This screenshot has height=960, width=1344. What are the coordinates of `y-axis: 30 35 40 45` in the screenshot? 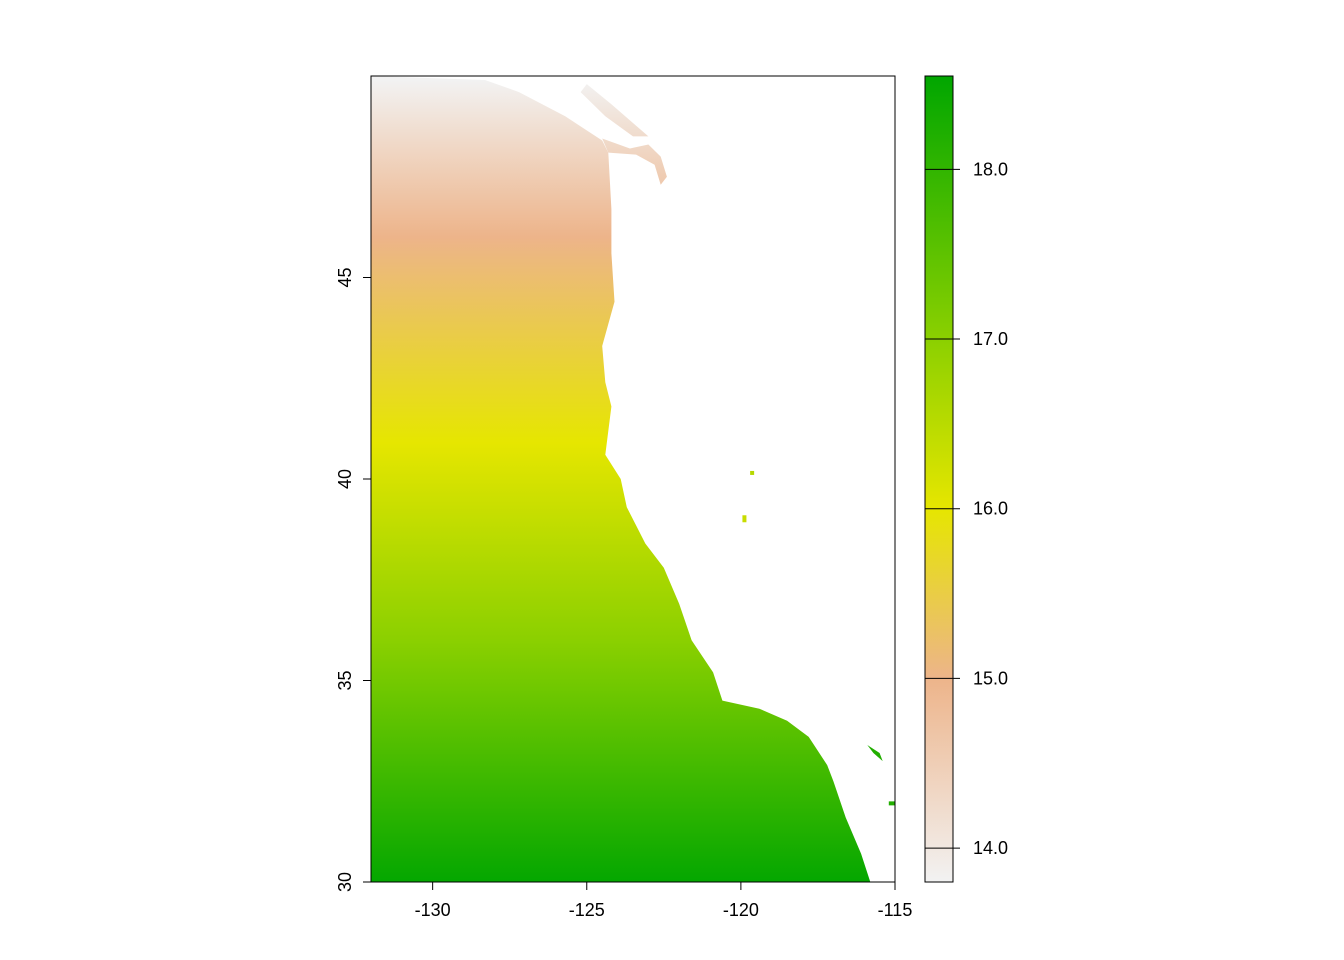 It's located at (353, 579).